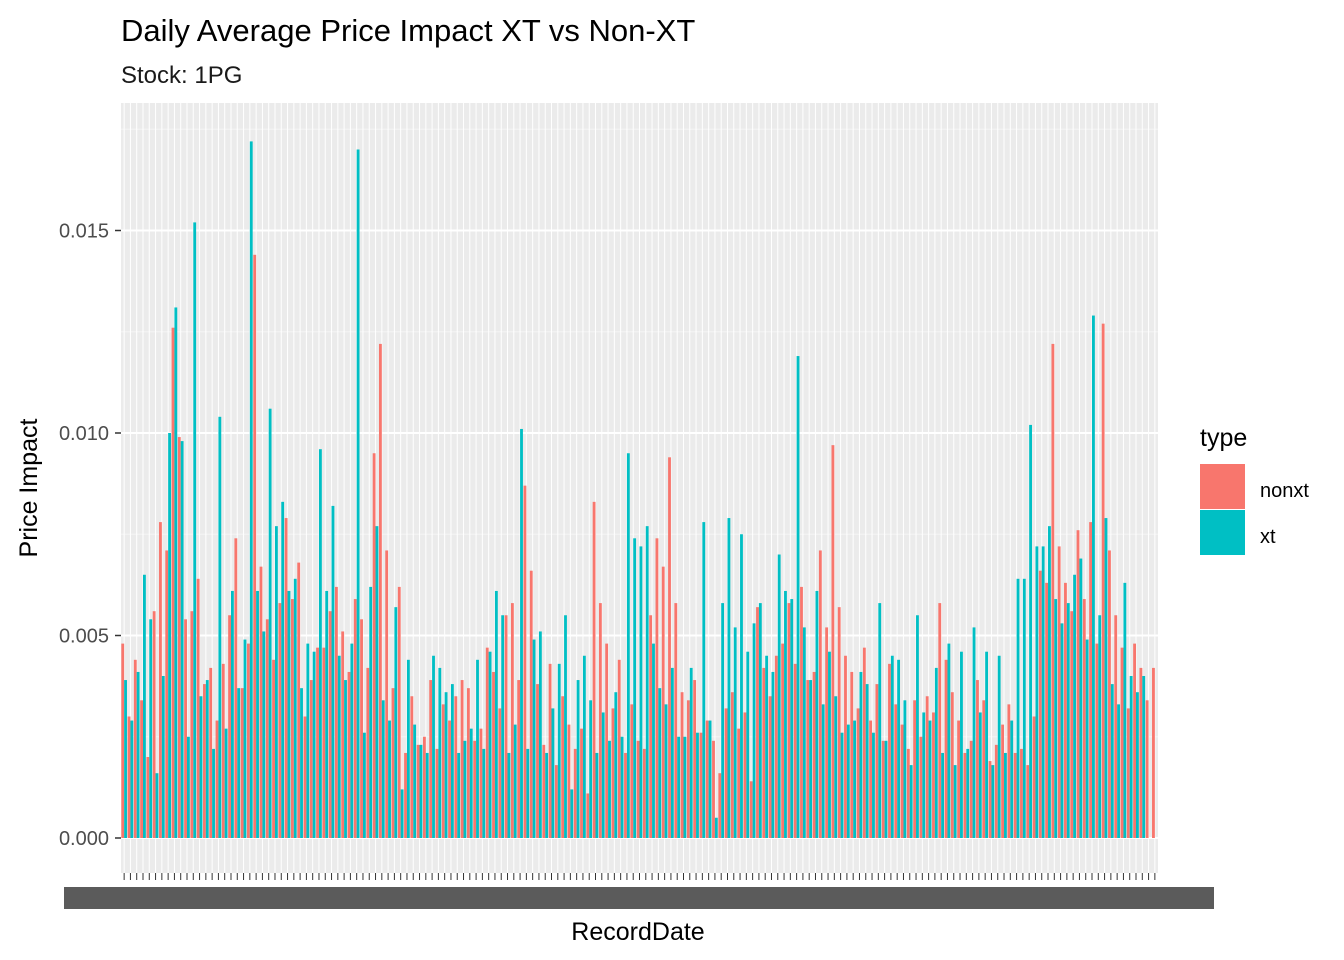 This screenshot has width=1344, height=960. Describe the element at coordinates (1222, 486) in the screenshot. I see `legend-swatch-nonxt` at that location.